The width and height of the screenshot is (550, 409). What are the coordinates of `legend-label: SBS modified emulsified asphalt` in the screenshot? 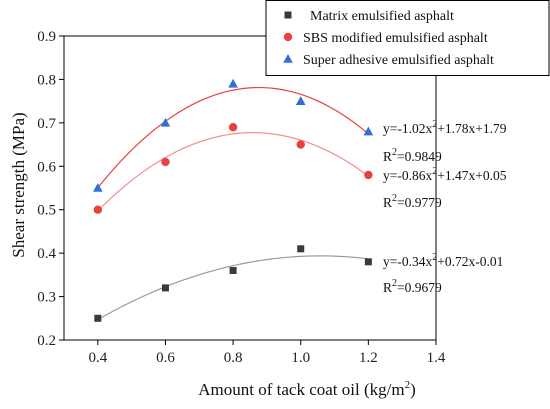 It's located at (395, 38).